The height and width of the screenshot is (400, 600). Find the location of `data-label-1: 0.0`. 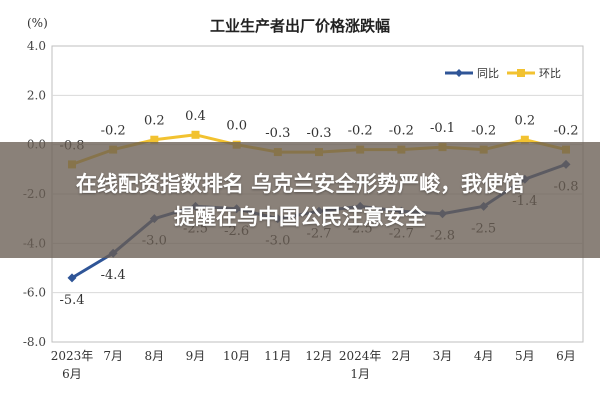

data-label-1: 0.0 is located at coordinates (236, 126).